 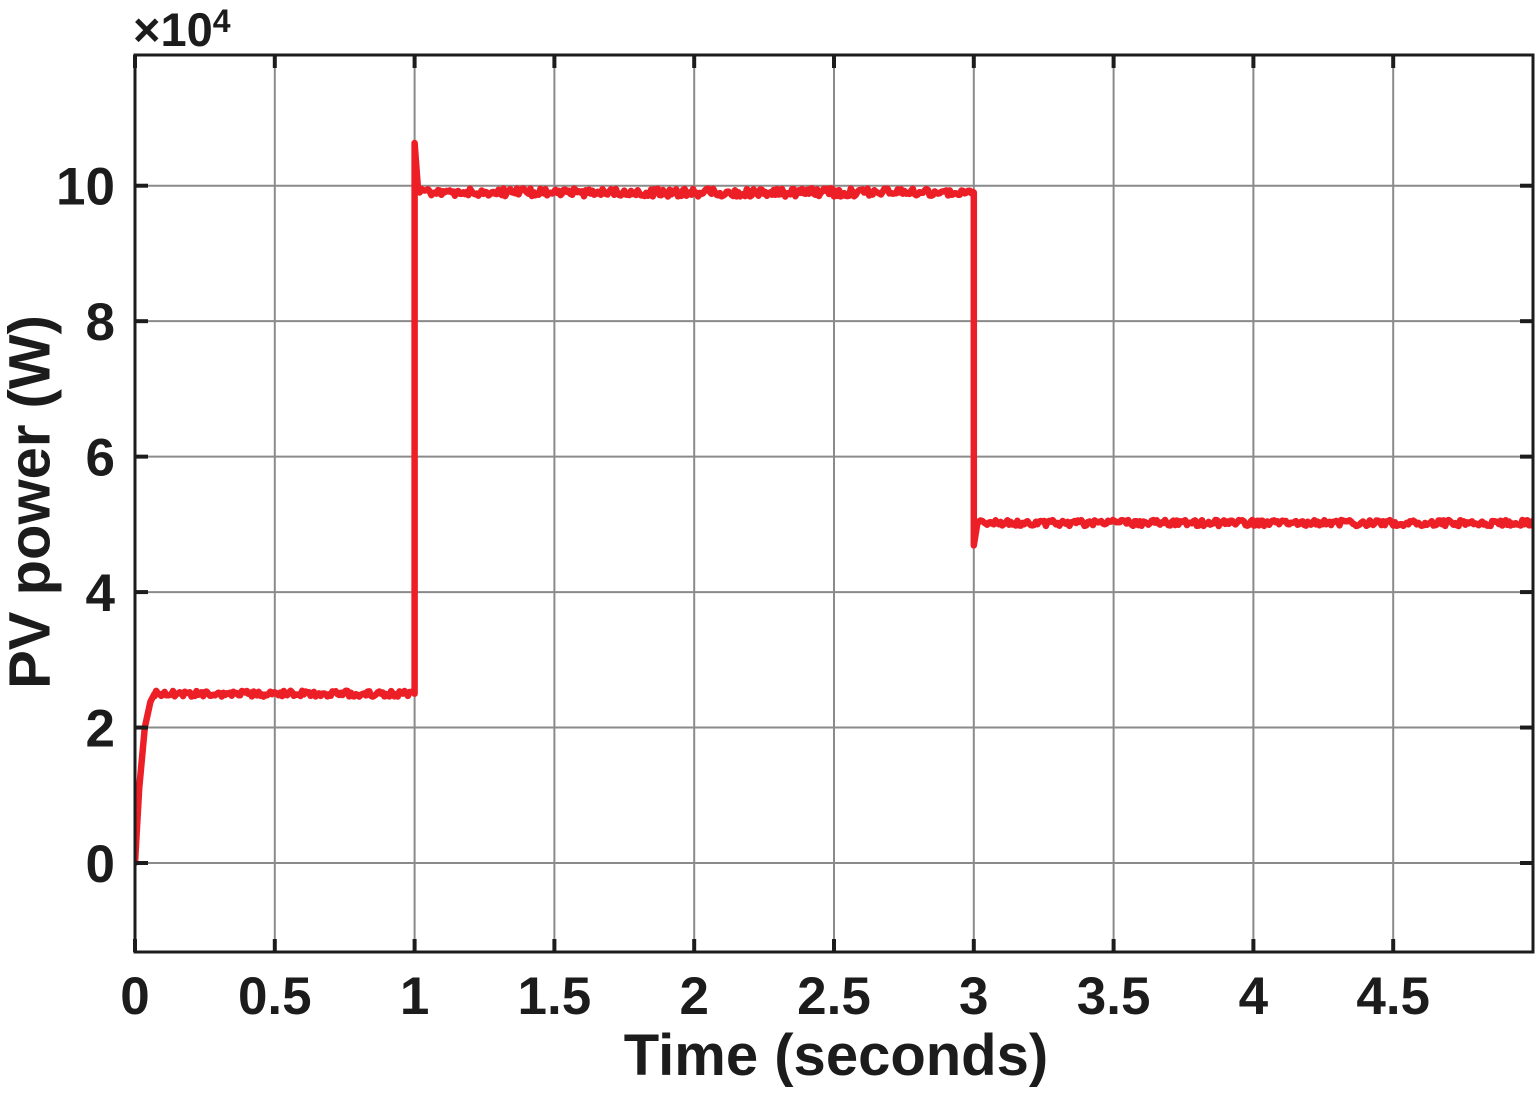 I want to click on y-tick-label: 6, so click(x=100, y=458).